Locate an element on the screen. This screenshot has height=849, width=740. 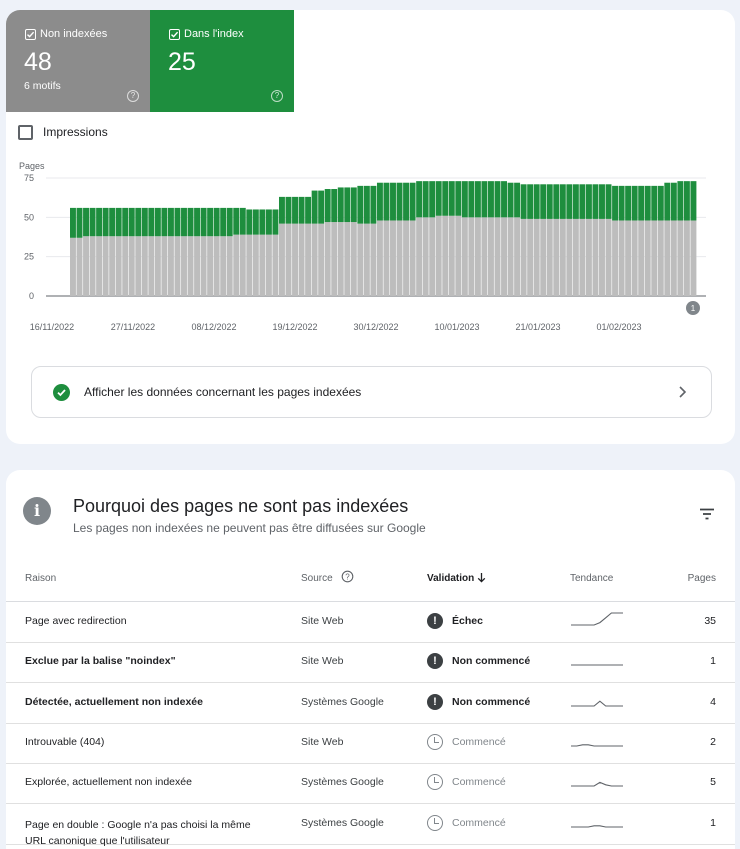
validation-cell: Commencé is located at coordinates (466, 823).